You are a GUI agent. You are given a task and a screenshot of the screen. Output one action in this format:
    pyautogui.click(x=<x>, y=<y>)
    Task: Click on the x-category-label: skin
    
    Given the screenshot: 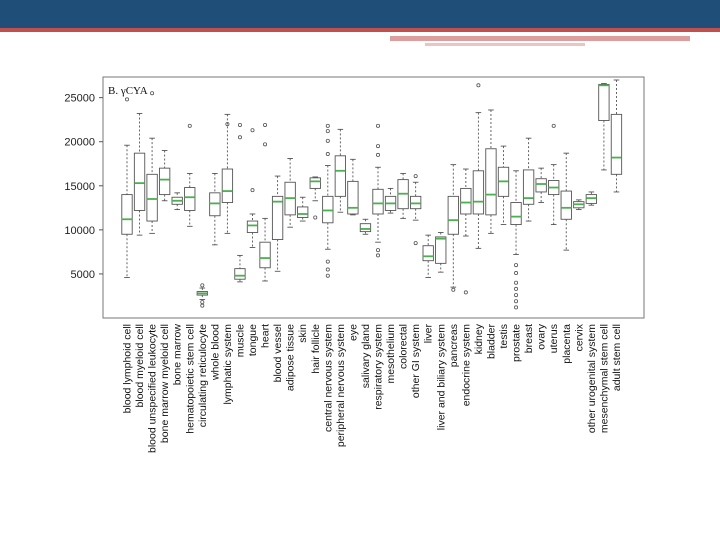 What is the action you would take?
    pyautogui.click(x=303, y=333)
    